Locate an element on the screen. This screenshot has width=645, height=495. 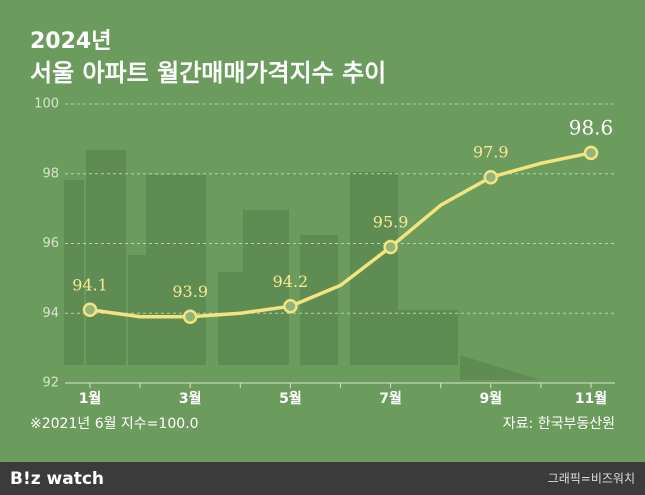
logo: B!z watch is located at coordinates (57, 479).